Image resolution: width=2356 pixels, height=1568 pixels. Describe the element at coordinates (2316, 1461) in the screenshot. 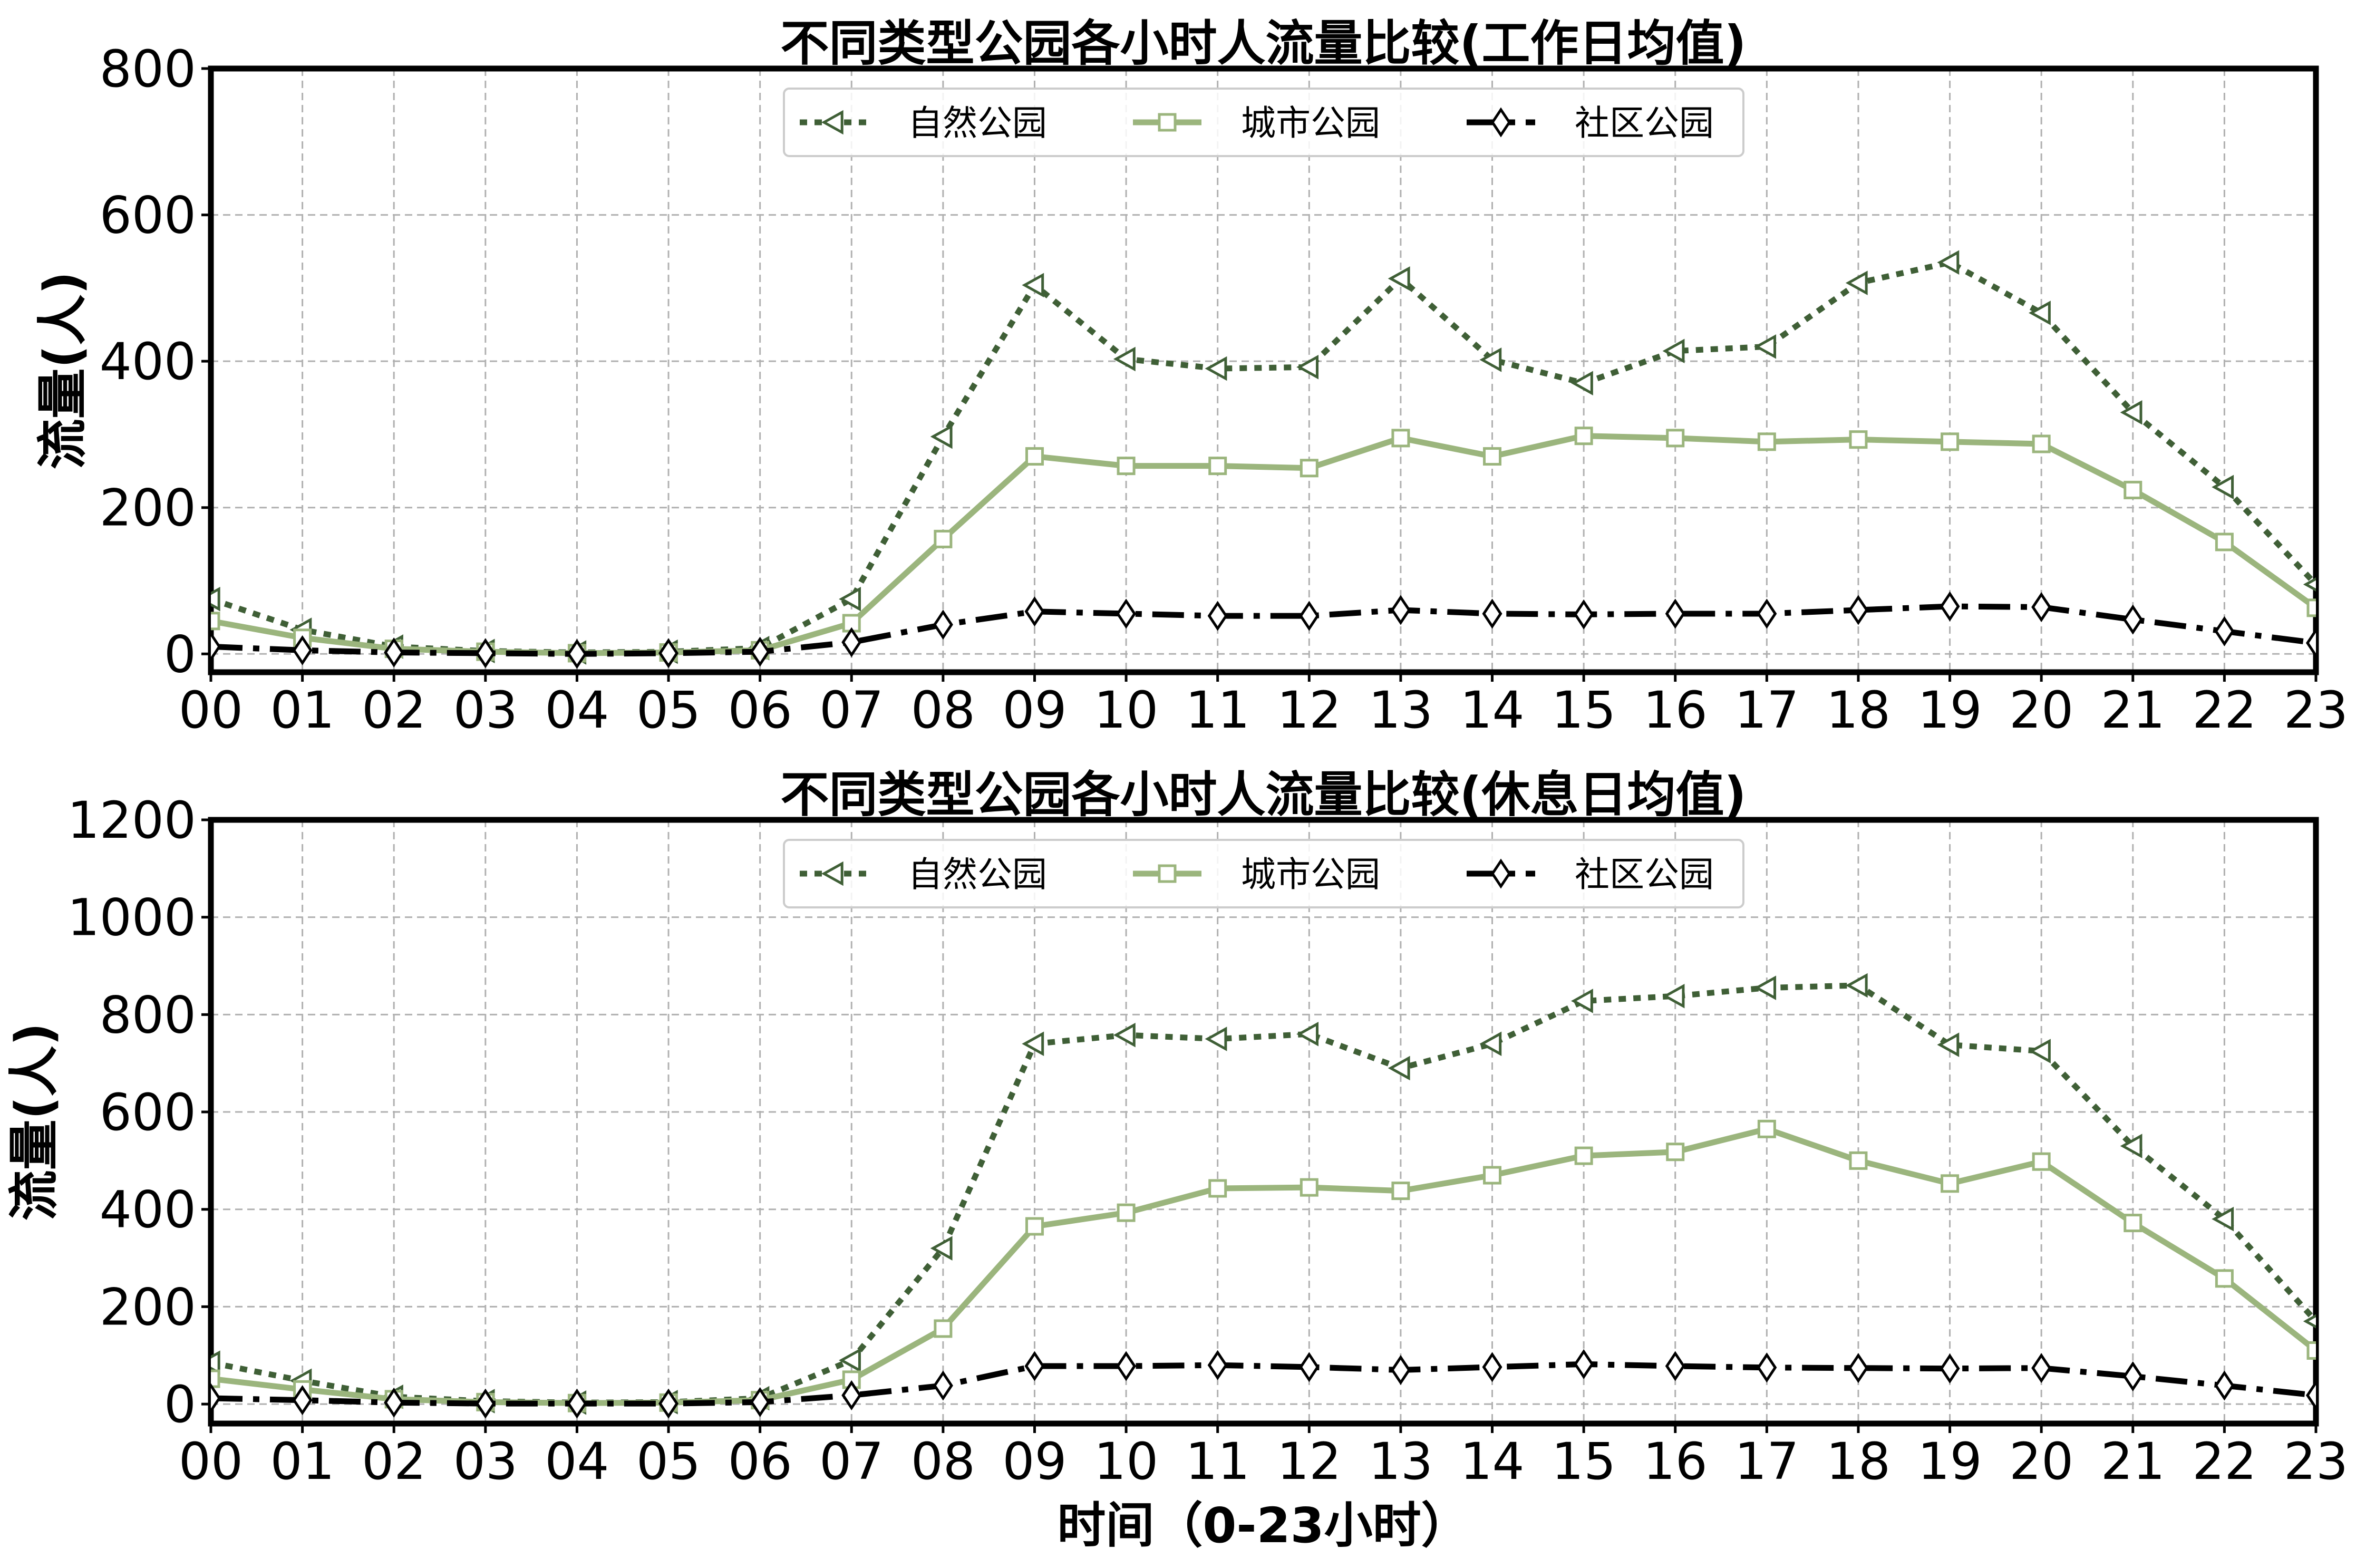

I see `x-tick-label: 23` at that location.